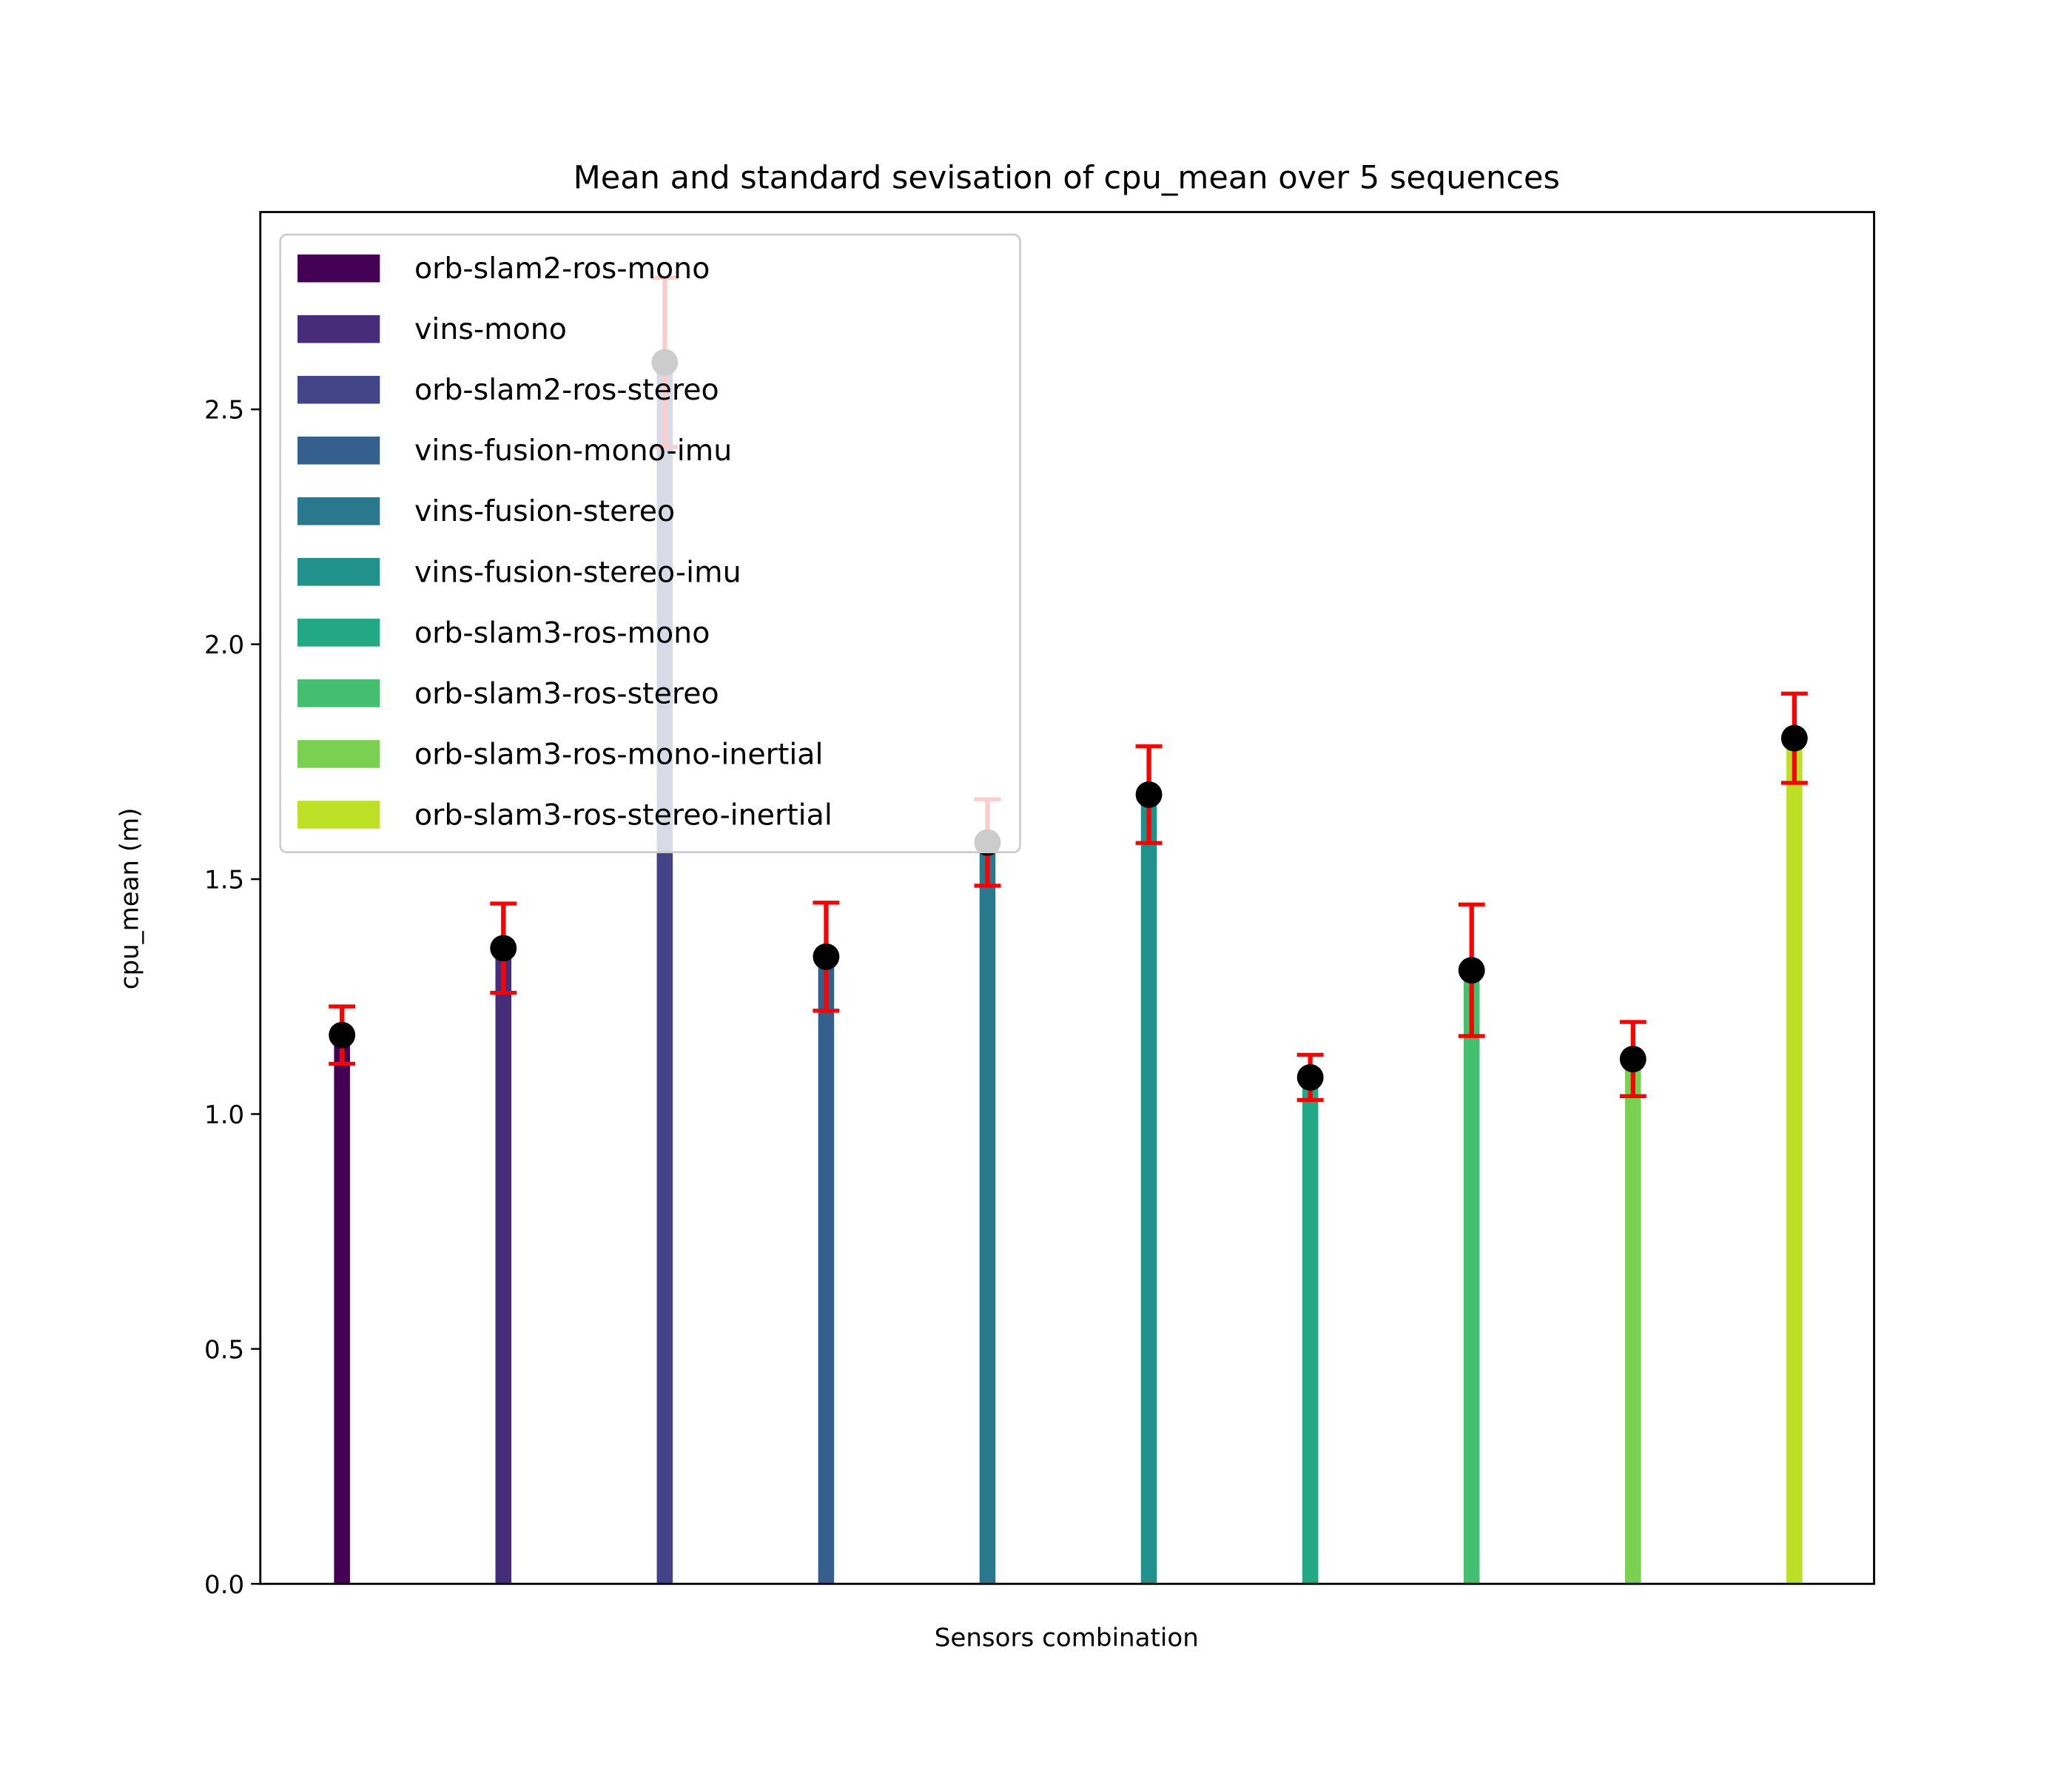 This screenshot has width=2072, height=1776. Describe the element at coordinates (490, 329) in the screenshot. I see `legend-label: vins-mono` at that location.